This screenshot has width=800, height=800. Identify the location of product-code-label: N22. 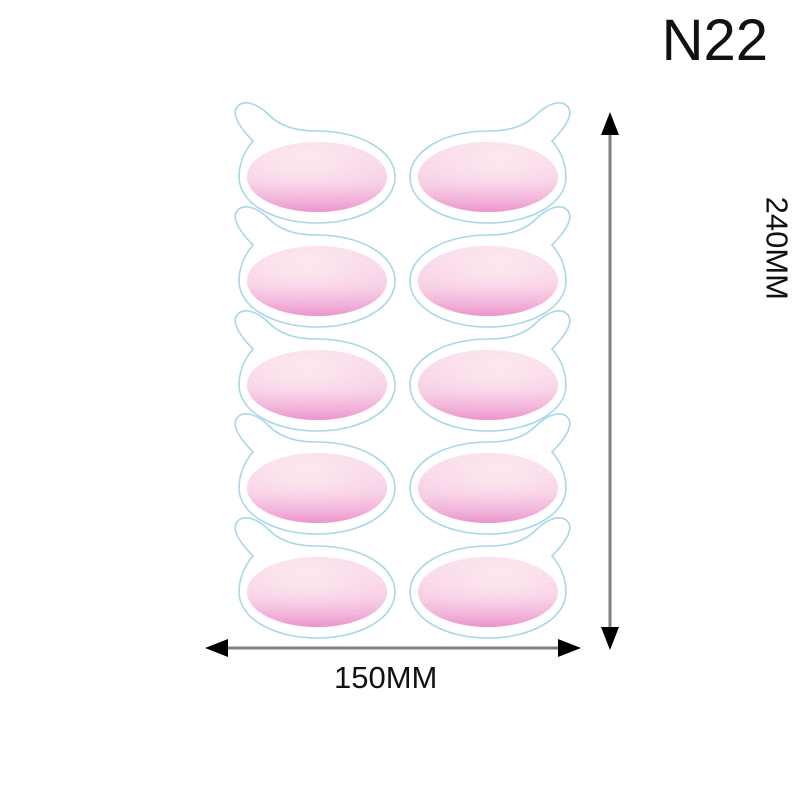
(714, 40).